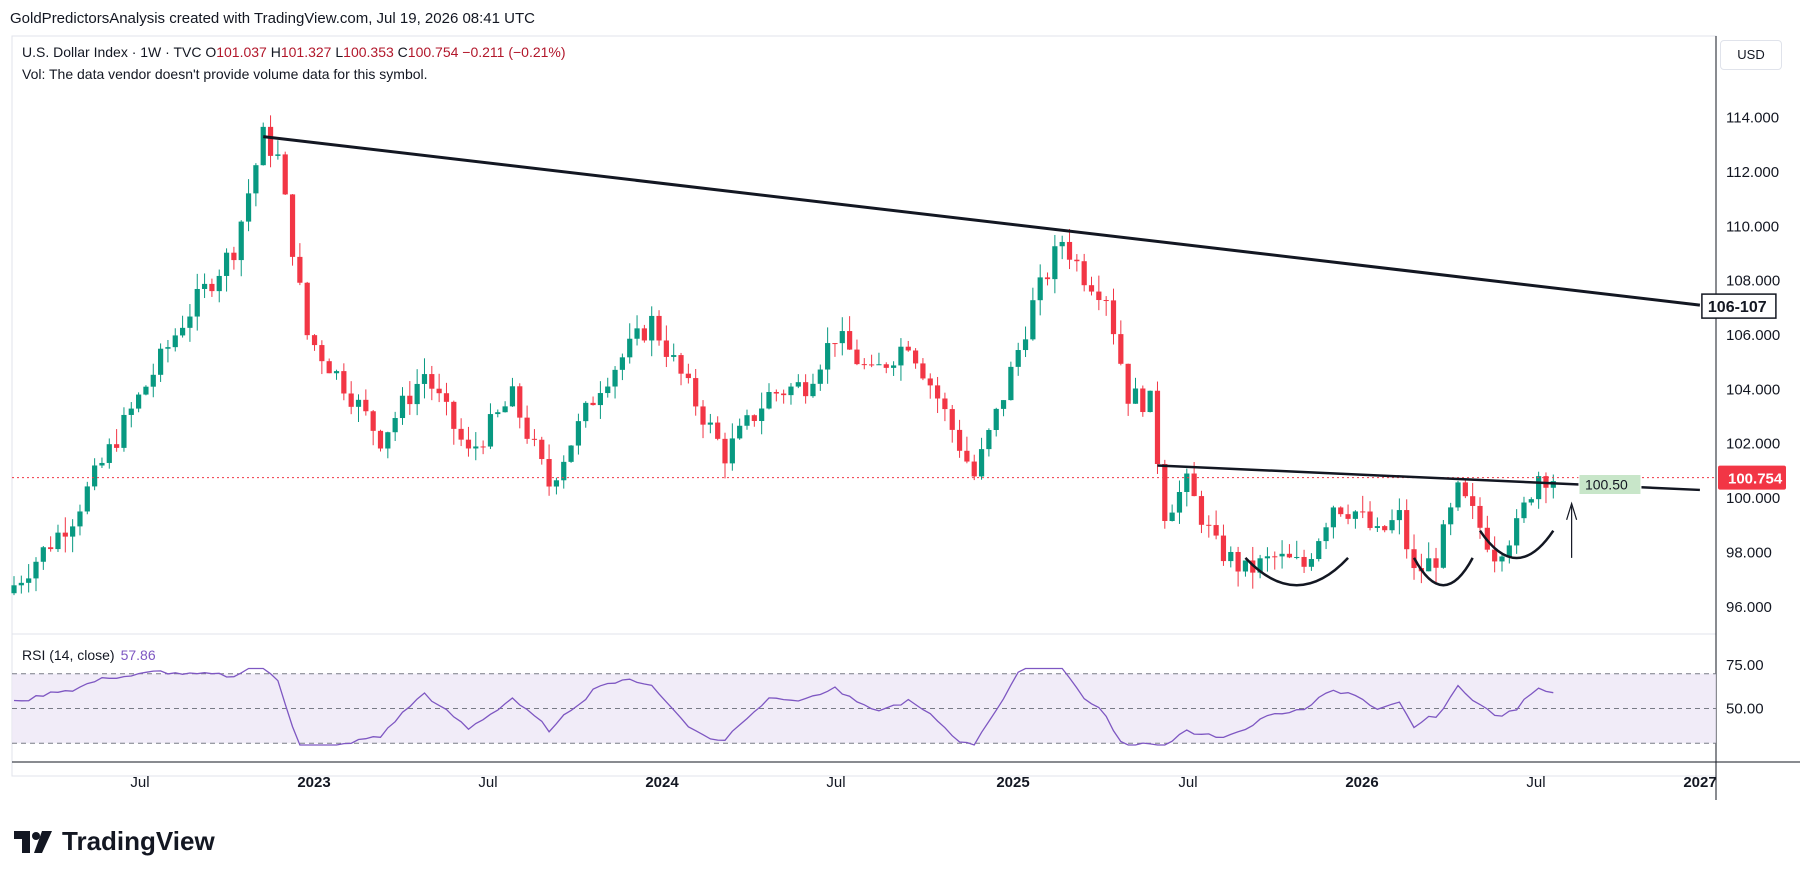 The image size is (1814, 877). Describe the element at coordinates (888, 700) in the screenshot. I see `rsi-band-group: 75.00 50.00` at that location.